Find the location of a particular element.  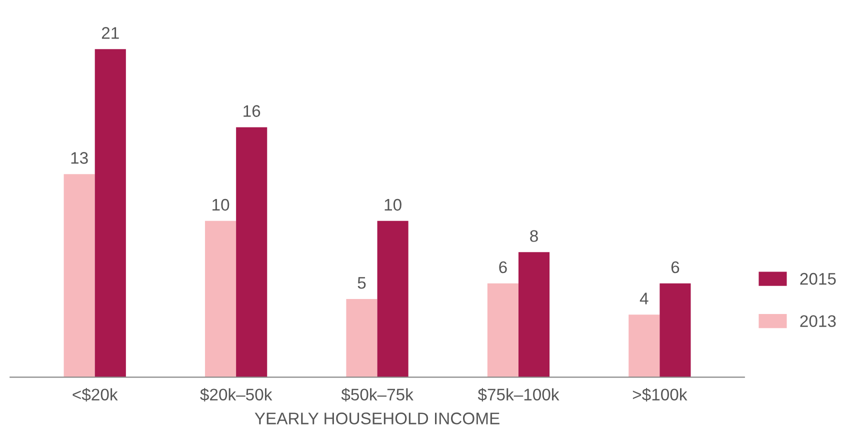

data-label: 8 is located at coordinates (534, 236).